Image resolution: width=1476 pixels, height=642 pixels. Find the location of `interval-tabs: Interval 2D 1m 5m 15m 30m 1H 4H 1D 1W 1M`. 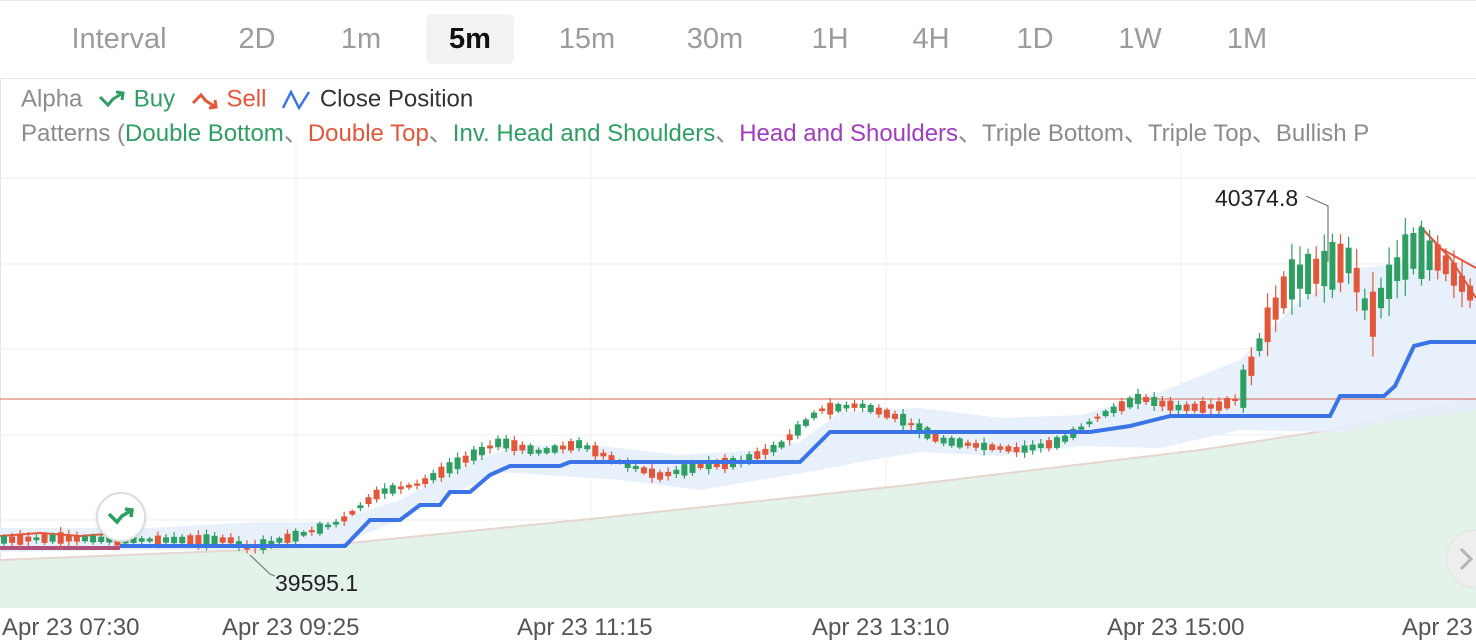

interval-tabs: Interval 2D 1m 5m 15m 30m 1H 4H 1D 1W 1M is located at coordinates (738, 39).